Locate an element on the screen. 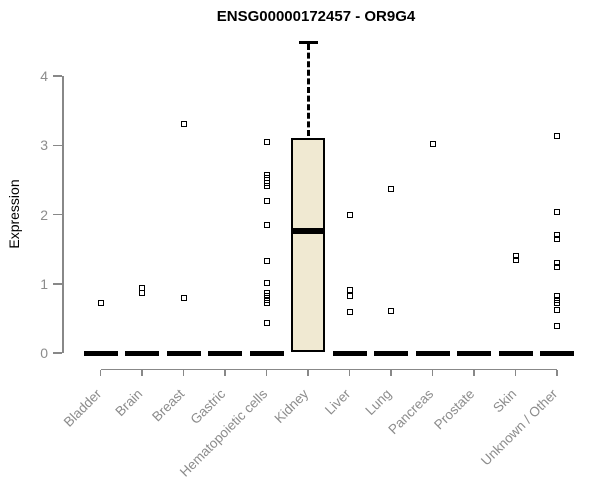 The image size is (600, 500). y-axis-line is located at coordinates (63, 214).